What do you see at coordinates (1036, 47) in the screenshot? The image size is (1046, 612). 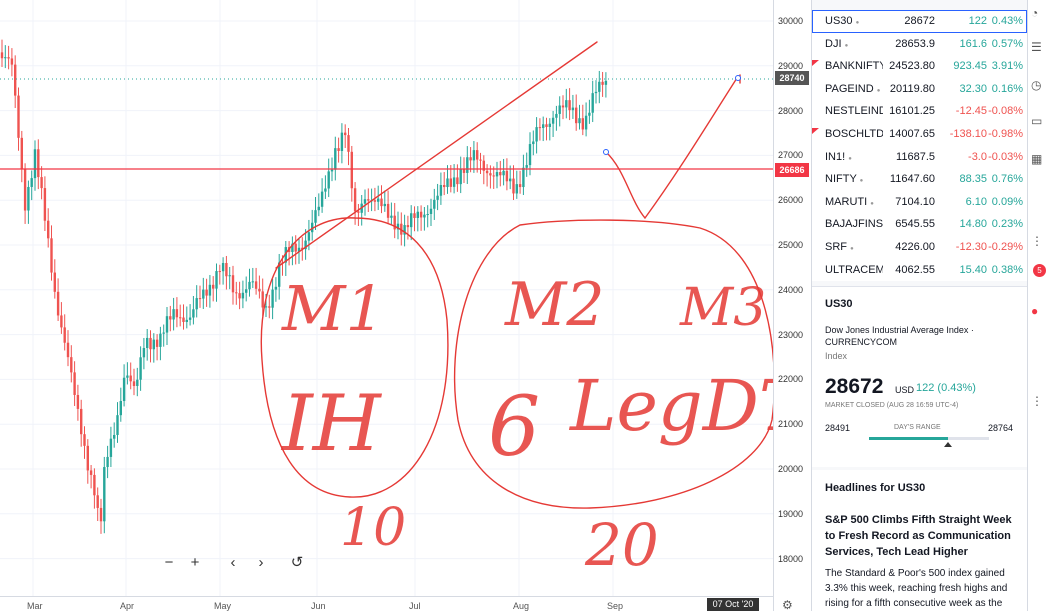 I see `list-icon: ☰` at bounding box center [1036, 47].